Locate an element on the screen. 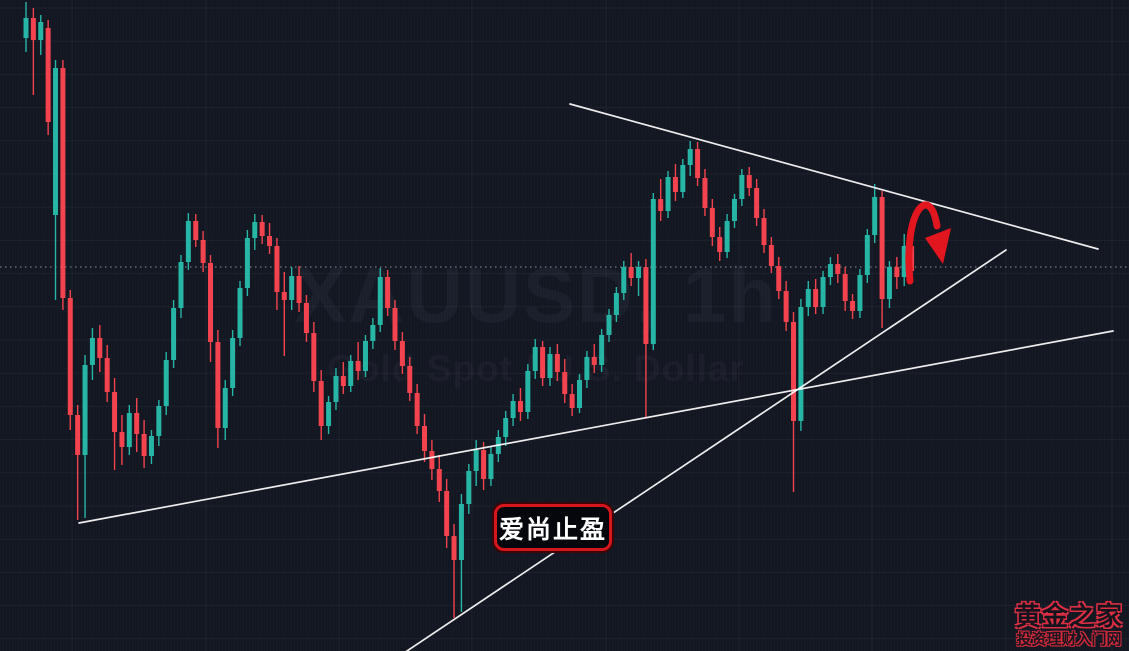 This screenshot has width=1129, height=651. red-arrow-annotation is located at coordinates (928, 243).